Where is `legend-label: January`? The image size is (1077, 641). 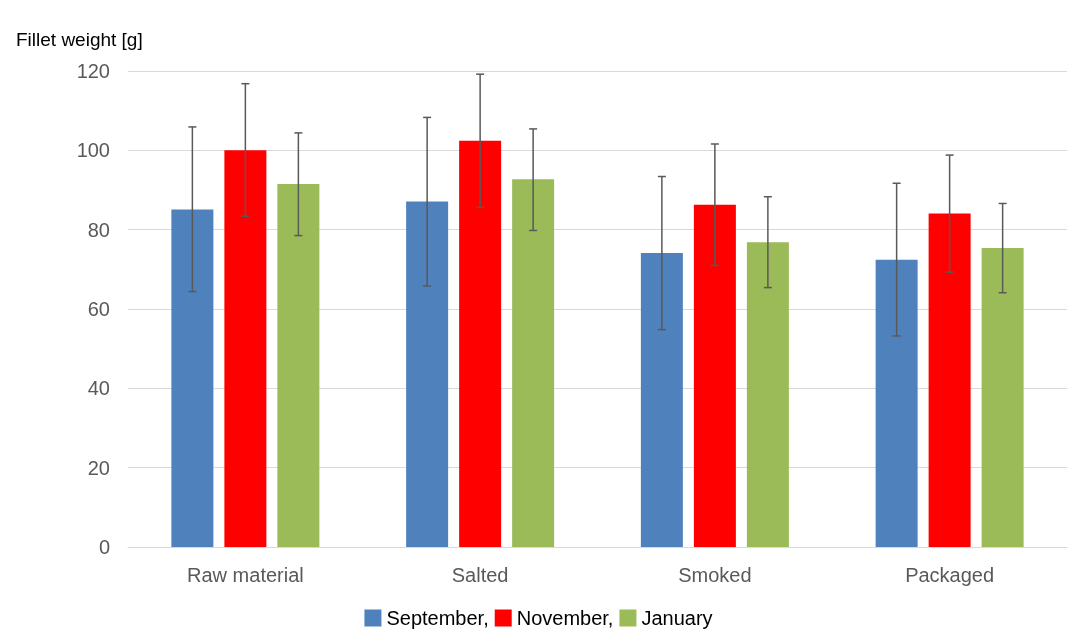
legend-label: January is located at coordinates (677, 618).